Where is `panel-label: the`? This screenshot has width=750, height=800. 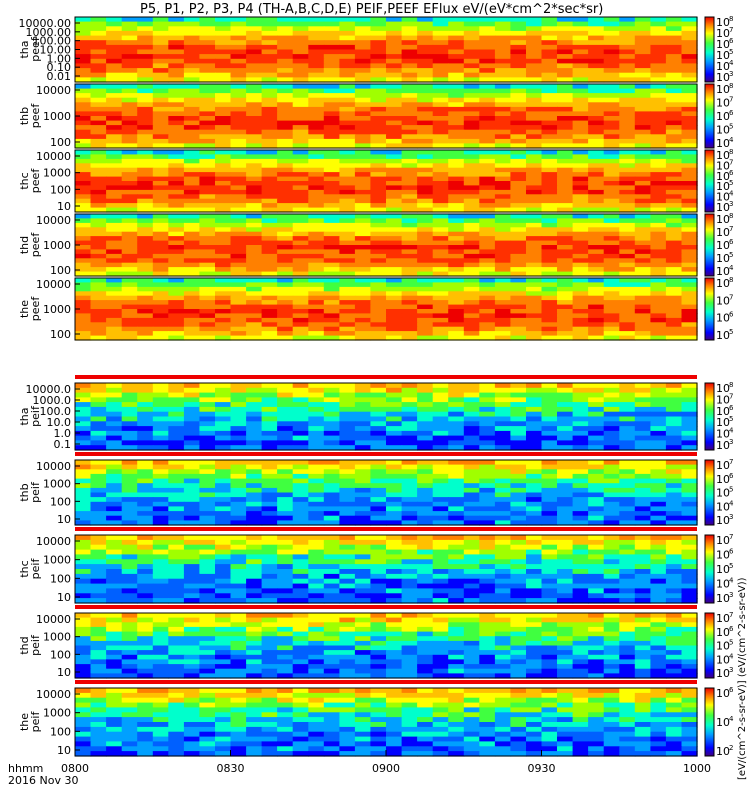
panel-label: the is located at coordinates (24, 309).